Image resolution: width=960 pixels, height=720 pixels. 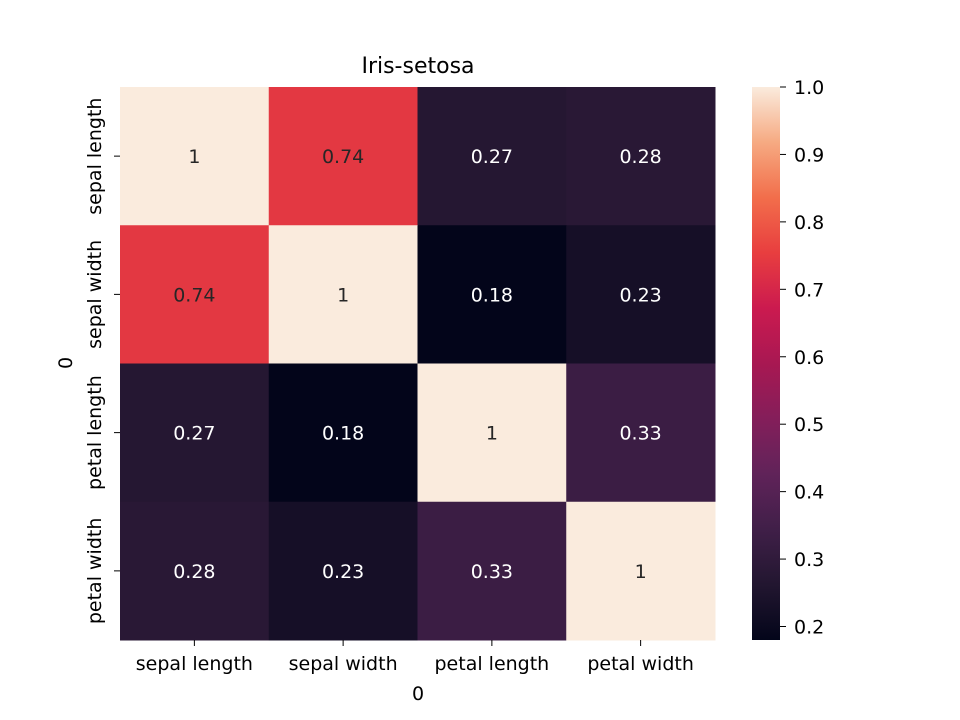 I want to click on x-tick-label: petal length, so click(x=492, y=664).